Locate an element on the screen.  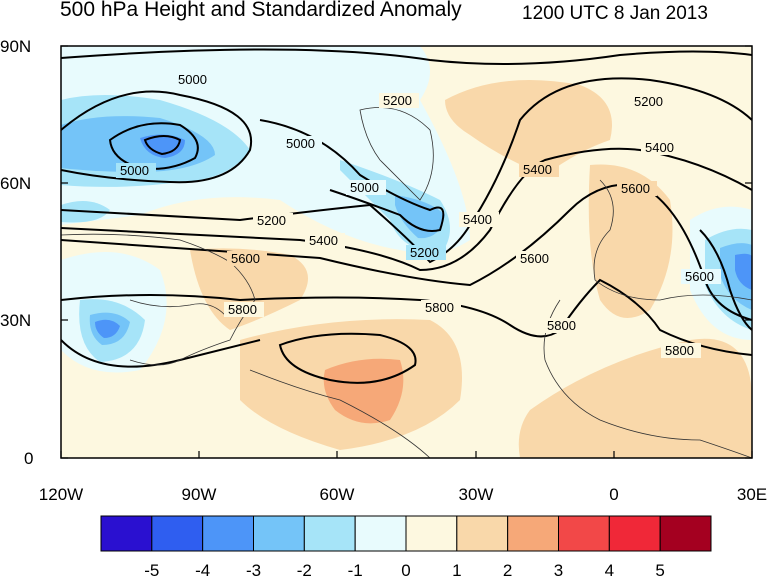
lon-label-120w: 120W is located at coordinates (61, 494).